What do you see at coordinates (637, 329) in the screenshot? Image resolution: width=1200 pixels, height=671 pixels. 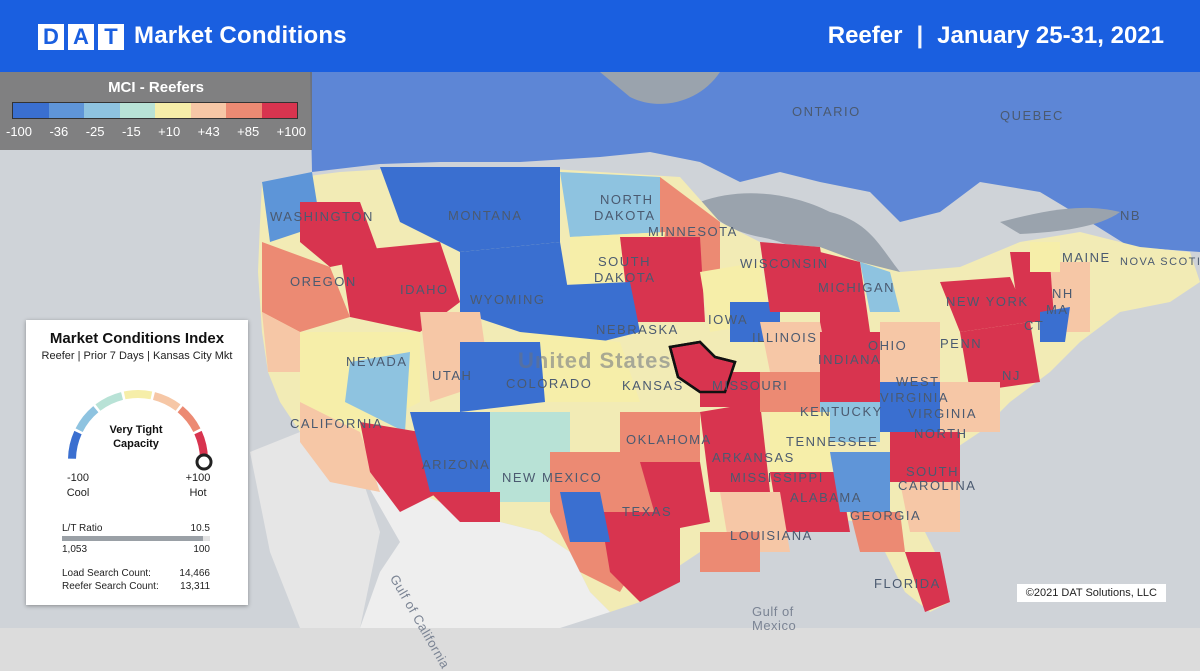 I see `map-label-nebraska: NEBRASKA` at bounding box center [637, 329].